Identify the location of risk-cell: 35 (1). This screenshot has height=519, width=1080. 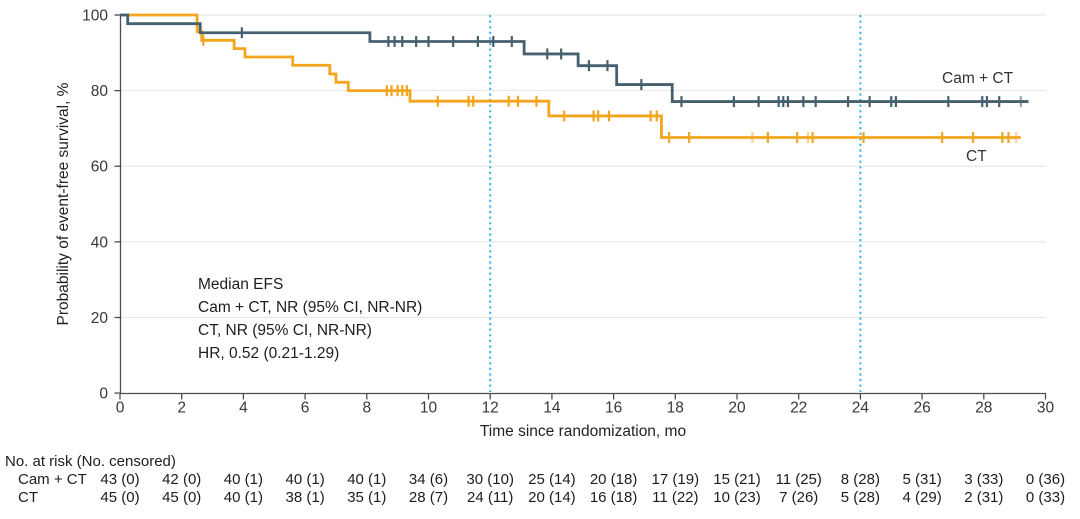
(367, 497).